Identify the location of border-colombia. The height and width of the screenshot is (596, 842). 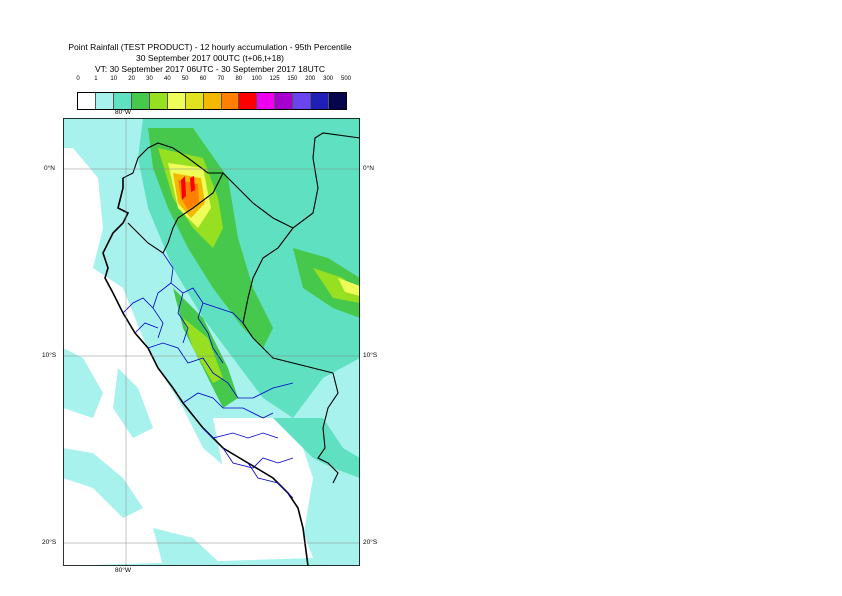
(291, 180).